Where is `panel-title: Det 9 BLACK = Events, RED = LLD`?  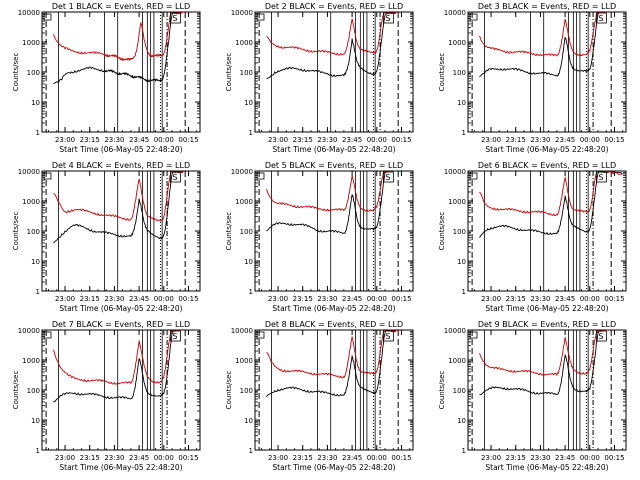 panel-title: Det 9 BLACK = Events, RED = LLD is located at coordinates (547, 324).